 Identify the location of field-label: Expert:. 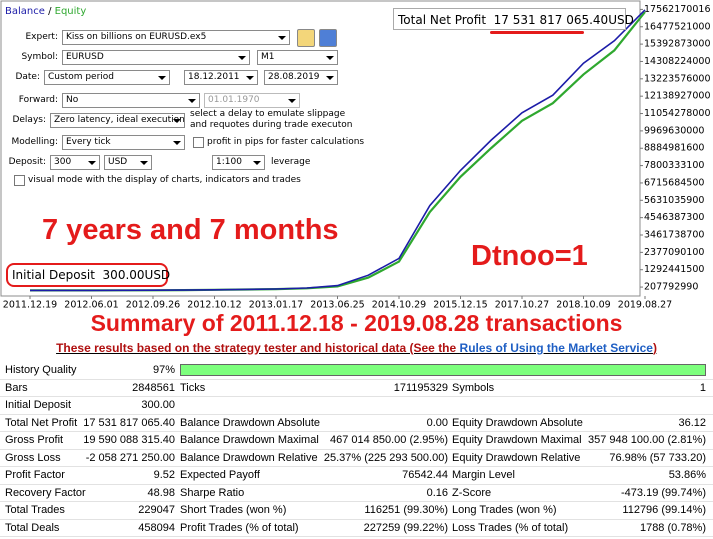
(41, 37).